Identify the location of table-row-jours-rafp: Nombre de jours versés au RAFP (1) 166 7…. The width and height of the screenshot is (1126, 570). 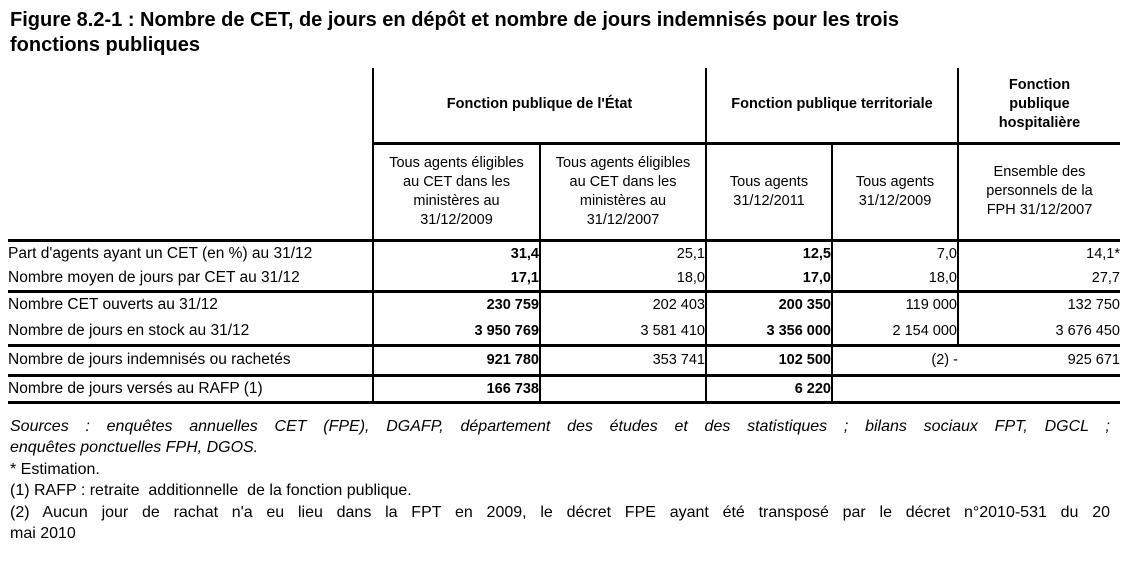
(564, 389).